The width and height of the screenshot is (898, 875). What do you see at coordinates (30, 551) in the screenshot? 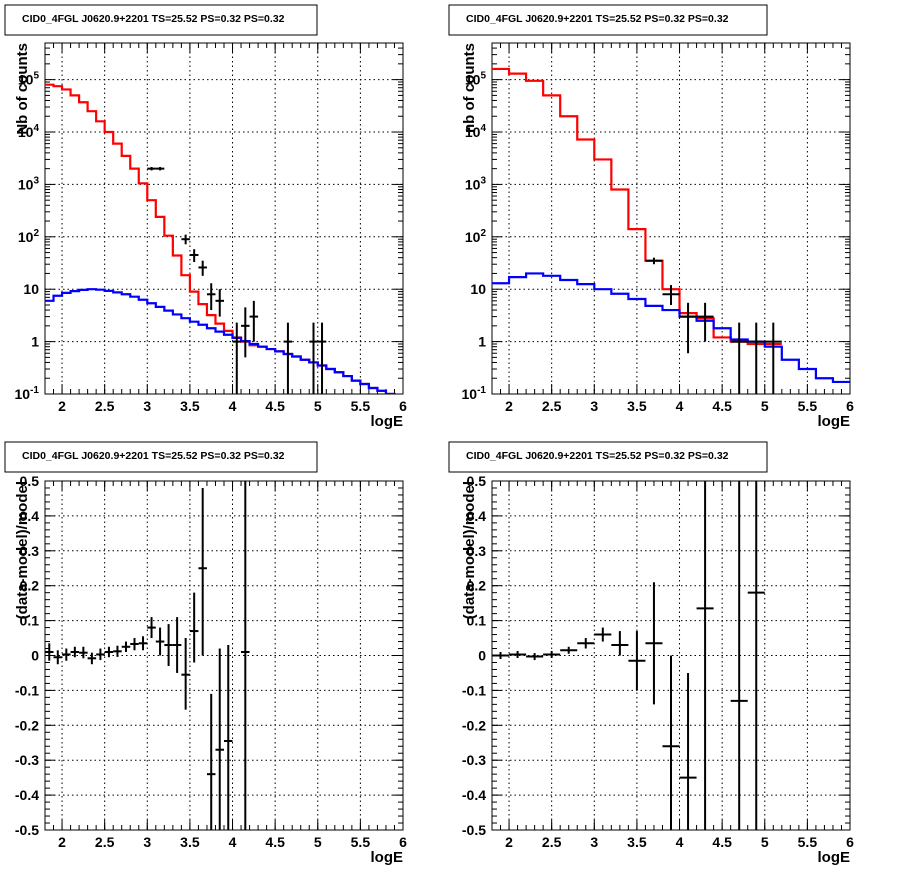
I see `y-tick-label: 0.3` at bounding box center [30, 551].